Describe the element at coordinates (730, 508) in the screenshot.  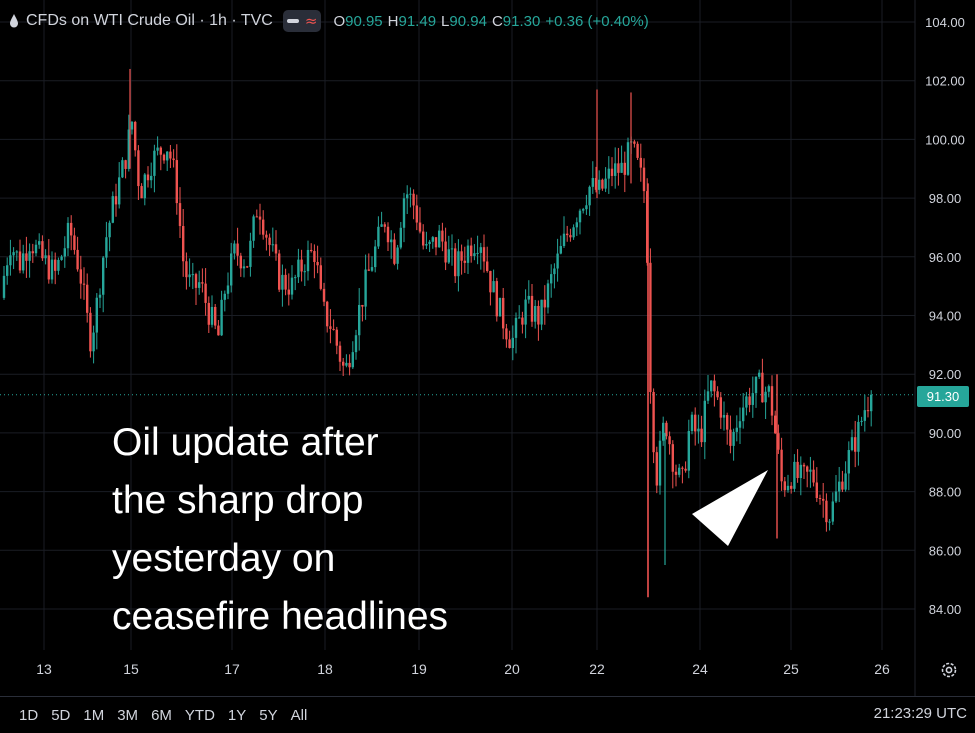
I see `arrow-pointer-icon` at that location.